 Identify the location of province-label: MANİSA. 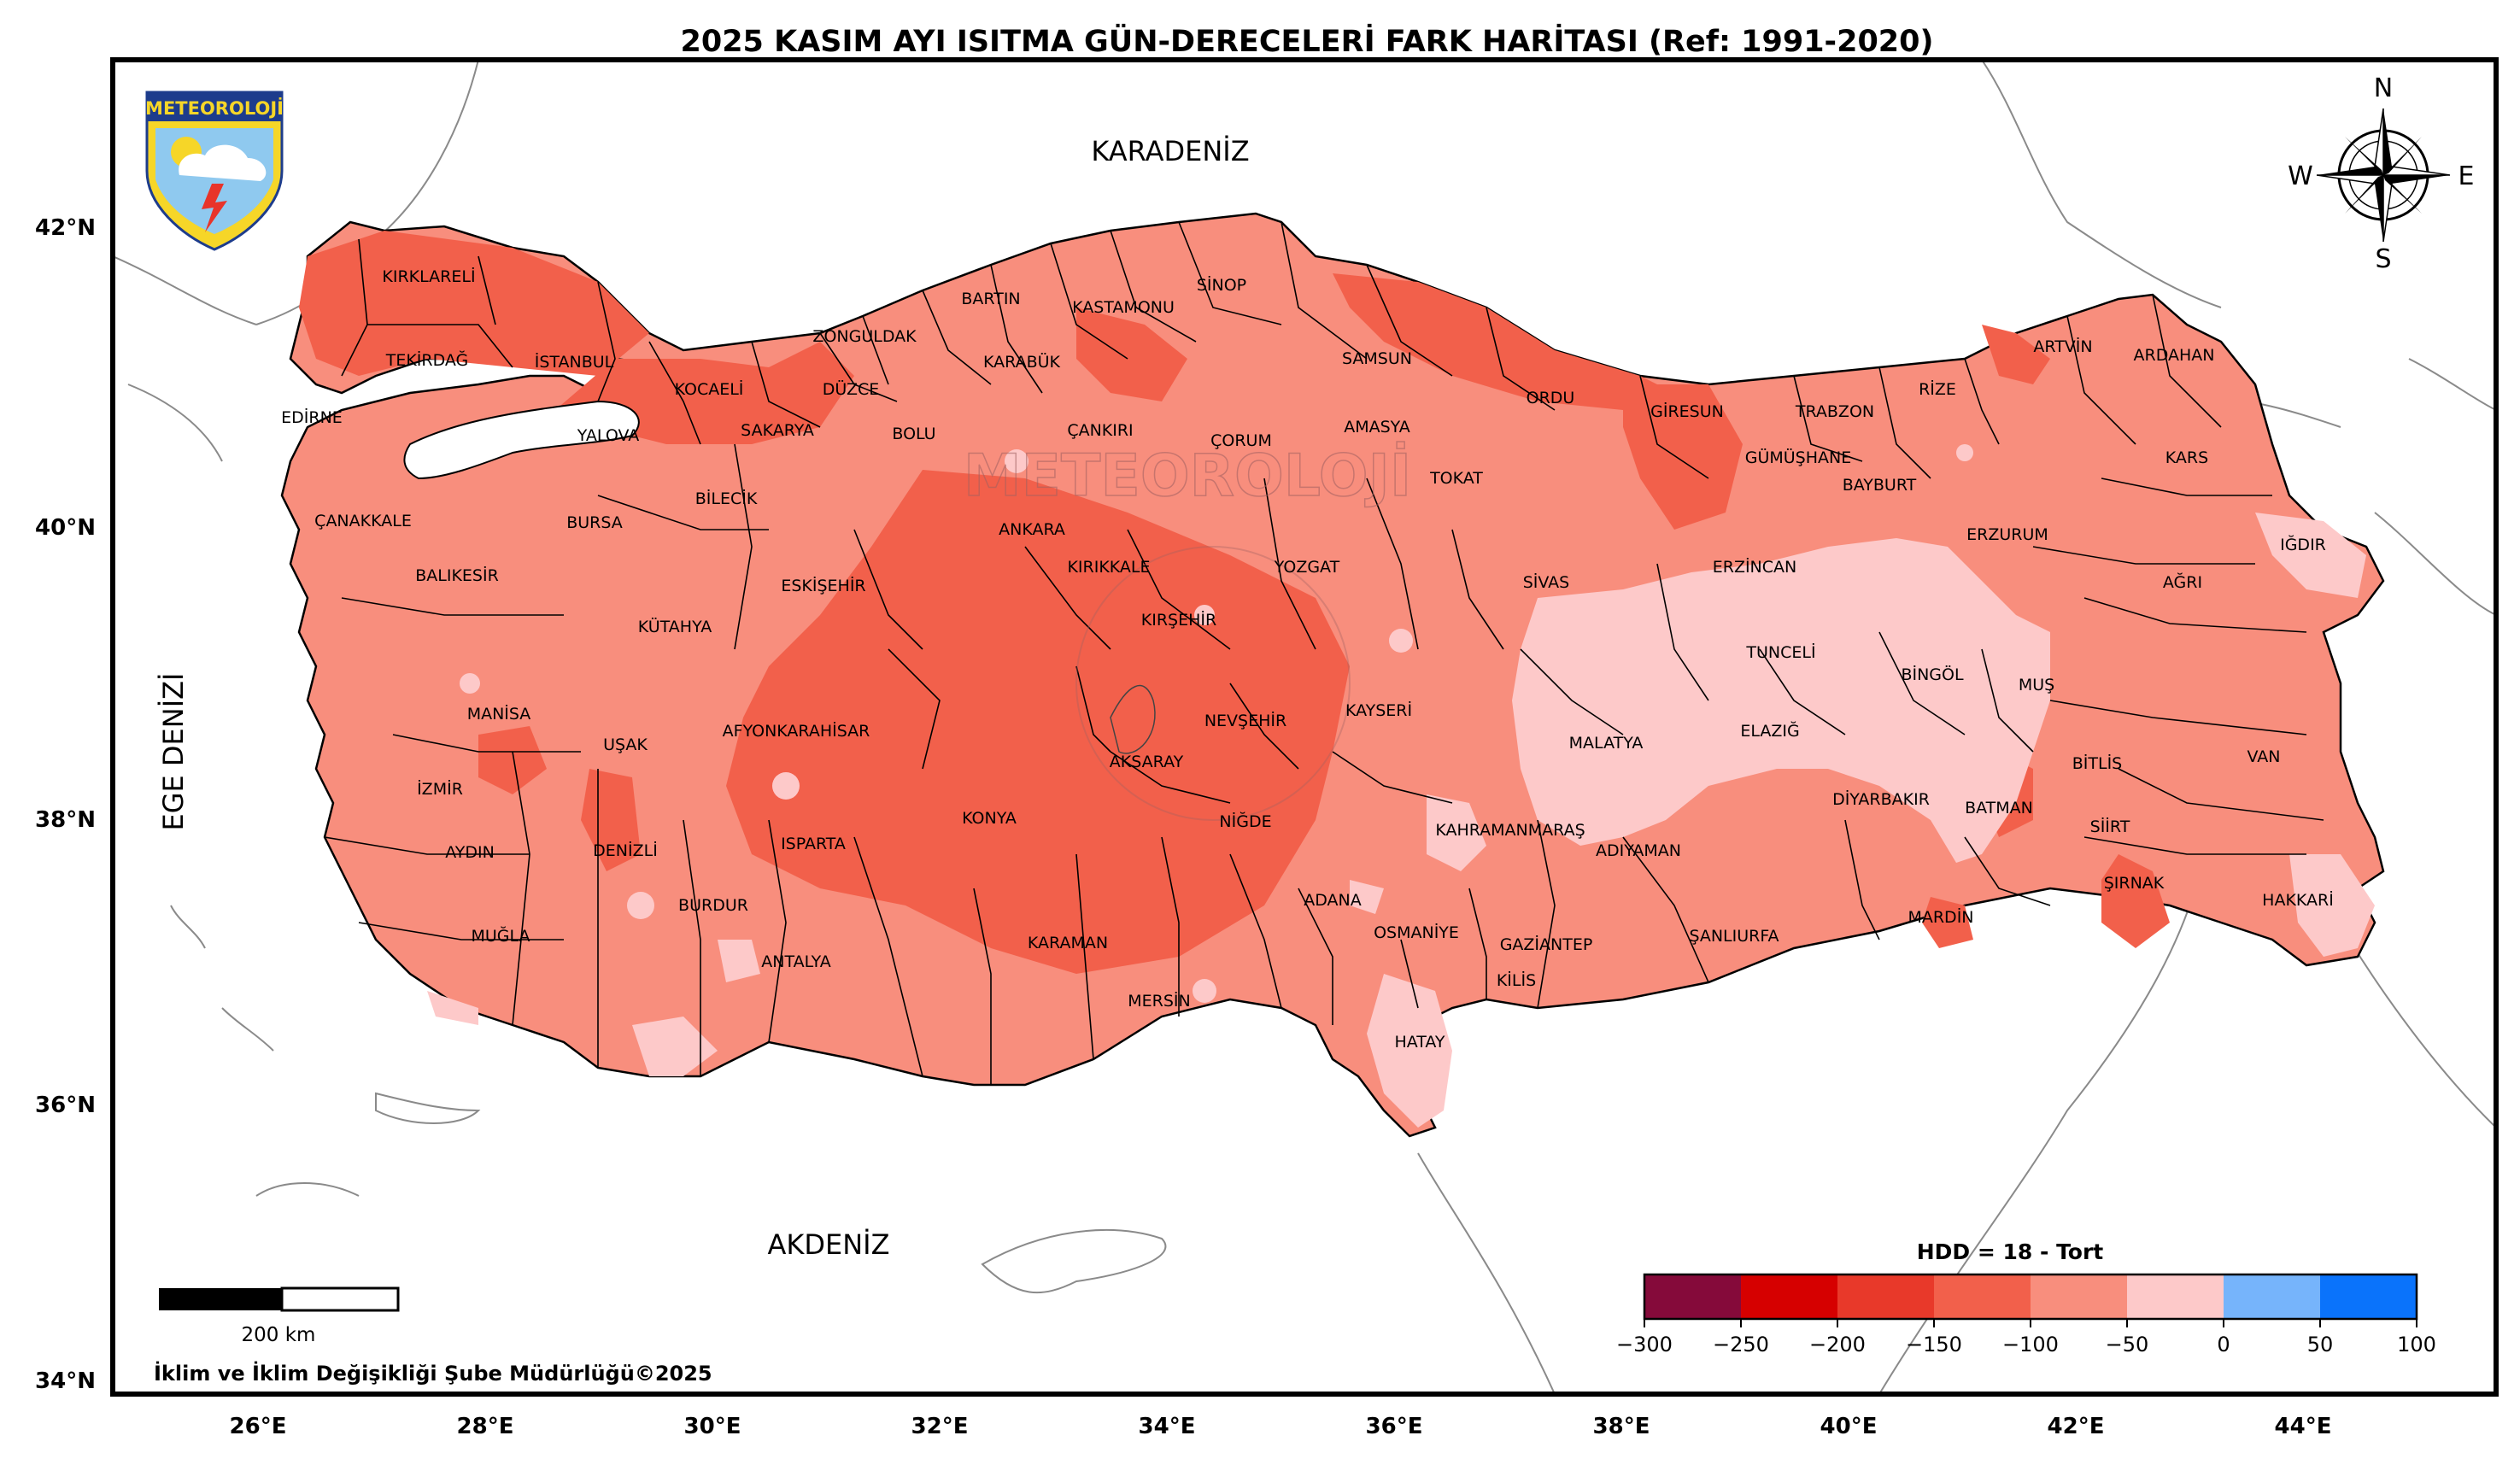
(499, 714).